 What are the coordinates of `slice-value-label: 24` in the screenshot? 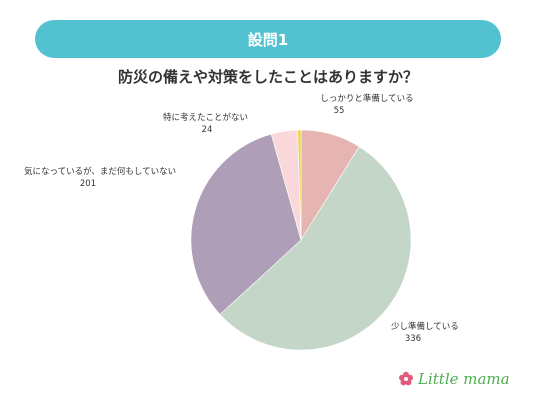 It's located at (207, 130).